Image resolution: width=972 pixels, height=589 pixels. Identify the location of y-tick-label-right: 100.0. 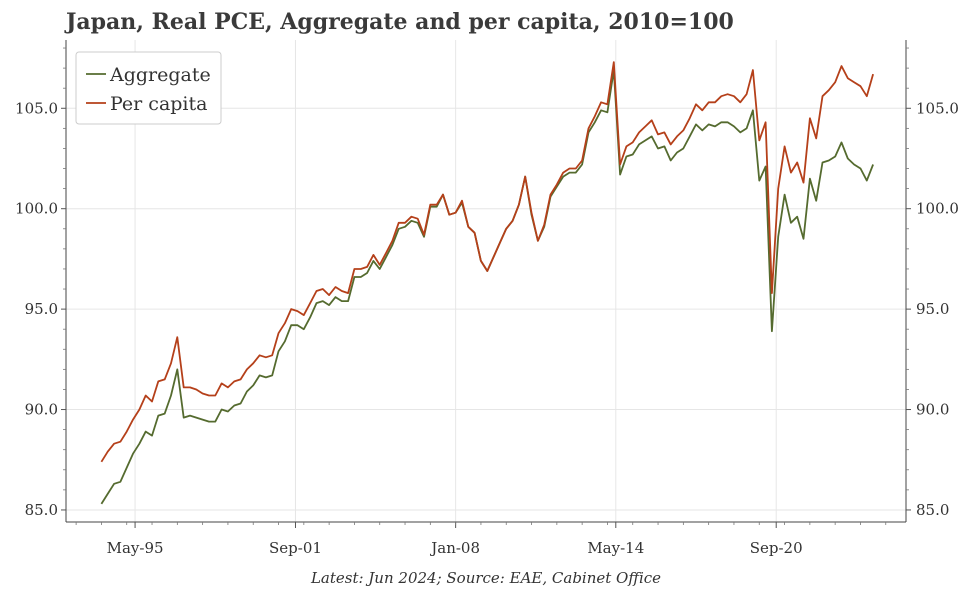
(937, 209).